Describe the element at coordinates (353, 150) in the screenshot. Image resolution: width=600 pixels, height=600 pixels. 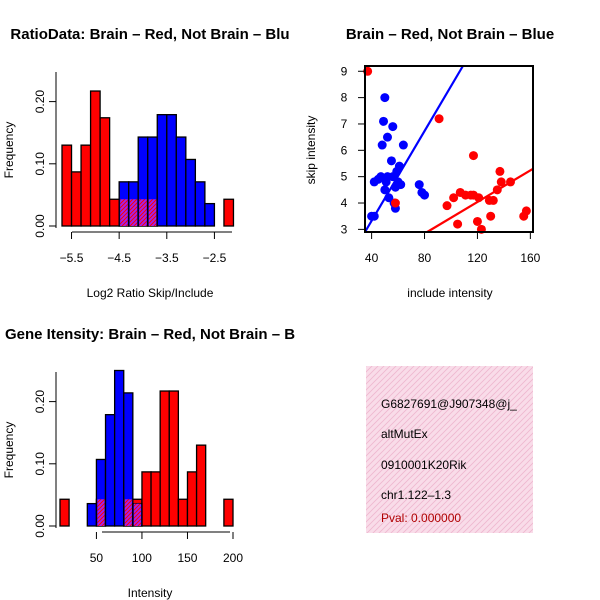
I see `intensity-scatter-y-ticks: 3 4 5 6 7 8 9` at that location.